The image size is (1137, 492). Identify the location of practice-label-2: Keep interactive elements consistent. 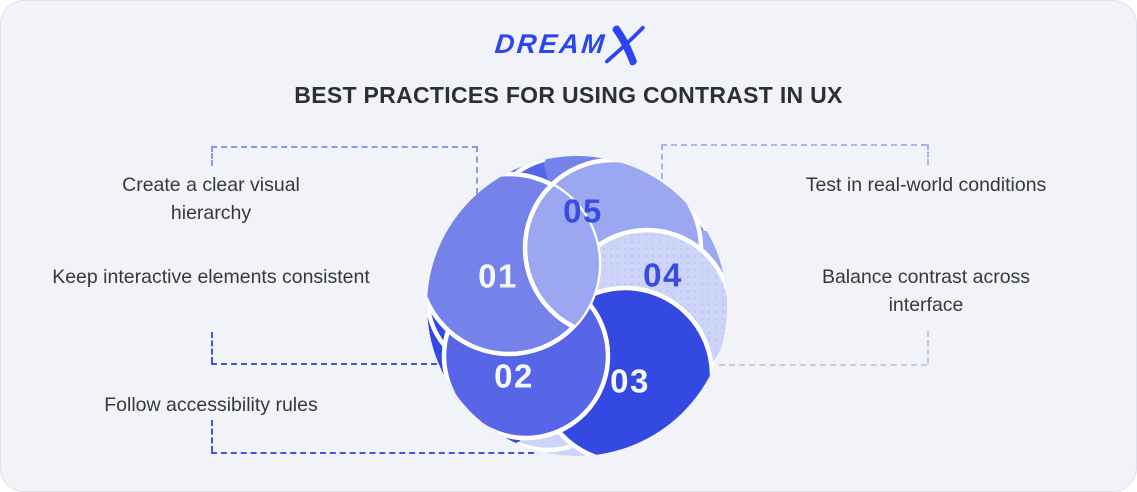
(211, 277).